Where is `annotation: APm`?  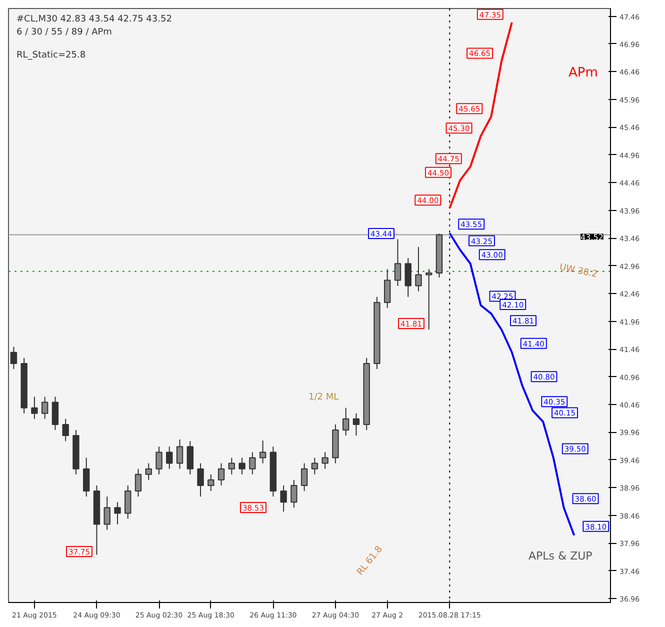
annotation: APm is located at coordinates (583, 73).